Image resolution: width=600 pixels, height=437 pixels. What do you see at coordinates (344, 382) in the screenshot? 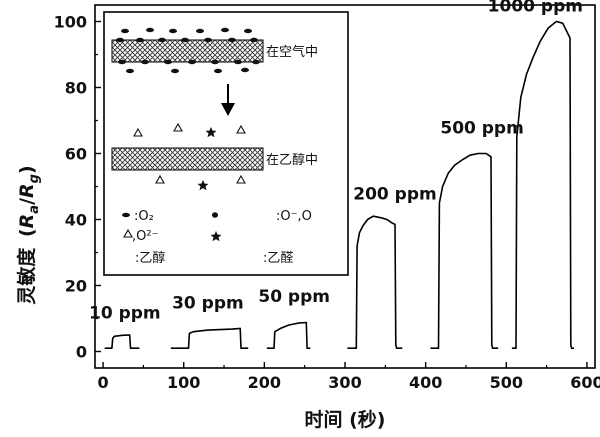
I see `x-tick-label: 300` at bounding box center [344, 382].